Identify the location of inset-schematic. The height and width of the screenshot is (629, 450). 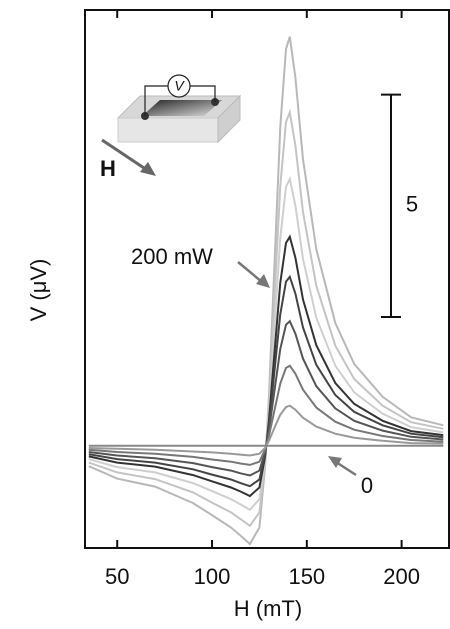
(171, 125).